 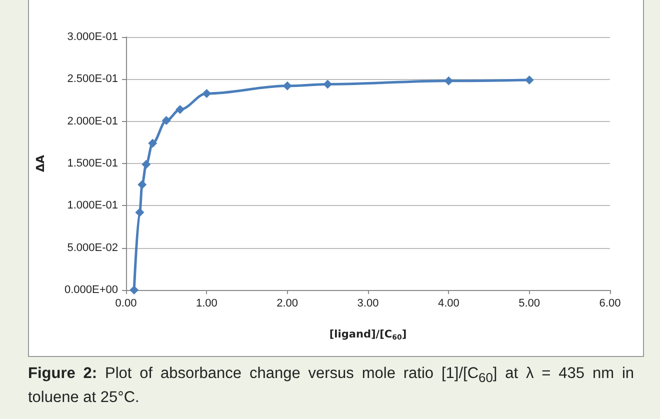 I want to click on x-tick-label: 3.00, so click(x=368, y=304).